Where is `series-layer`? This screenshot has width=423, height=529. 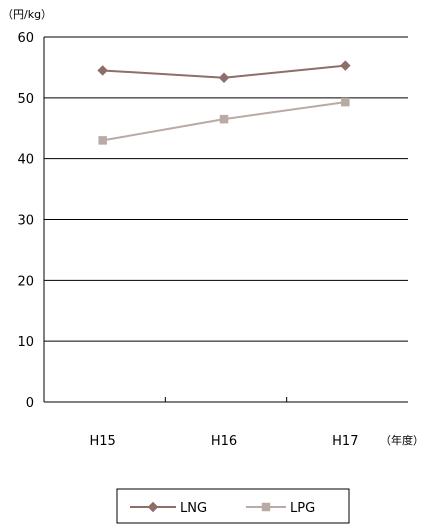
series-layer is located at coordinates (224, 102).